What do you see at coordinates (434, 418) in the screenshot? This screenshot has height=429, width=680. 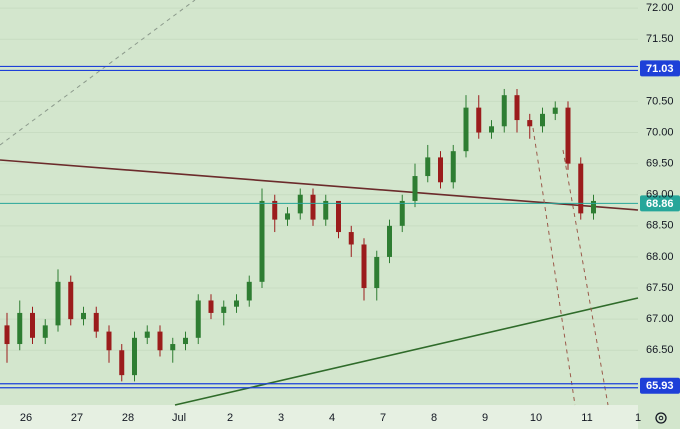 I see `x-tick-label: 8` at bounding box center [434, 418].